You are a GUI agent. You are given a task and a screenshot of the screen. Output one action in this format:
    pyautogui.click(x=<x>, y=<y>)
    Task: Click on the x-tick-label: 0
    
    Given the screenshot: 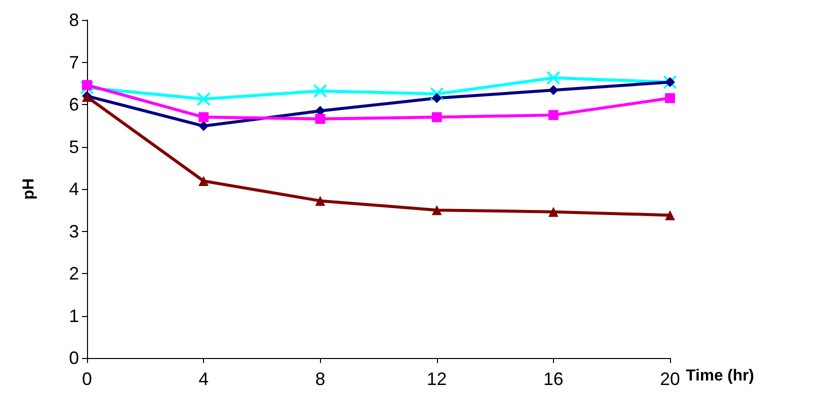 What is the action you would take?
    pyautogui.click(x=87, y=379)
    